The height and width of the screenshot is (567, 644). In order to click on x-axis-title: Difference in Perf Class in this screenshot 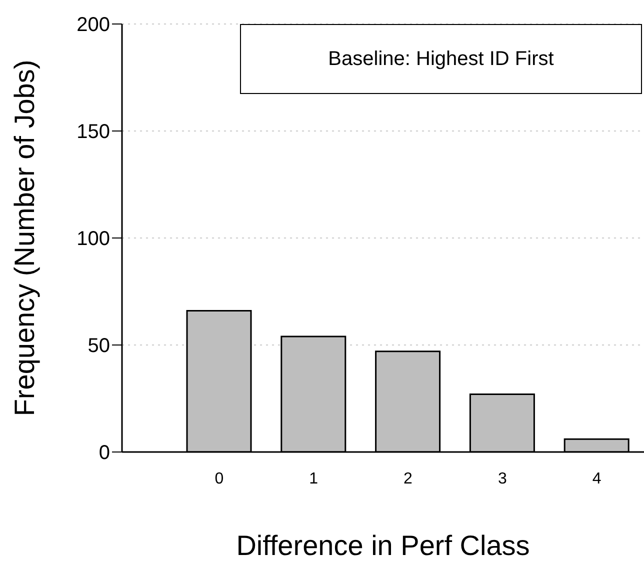, I will do `click(383, 545)`.